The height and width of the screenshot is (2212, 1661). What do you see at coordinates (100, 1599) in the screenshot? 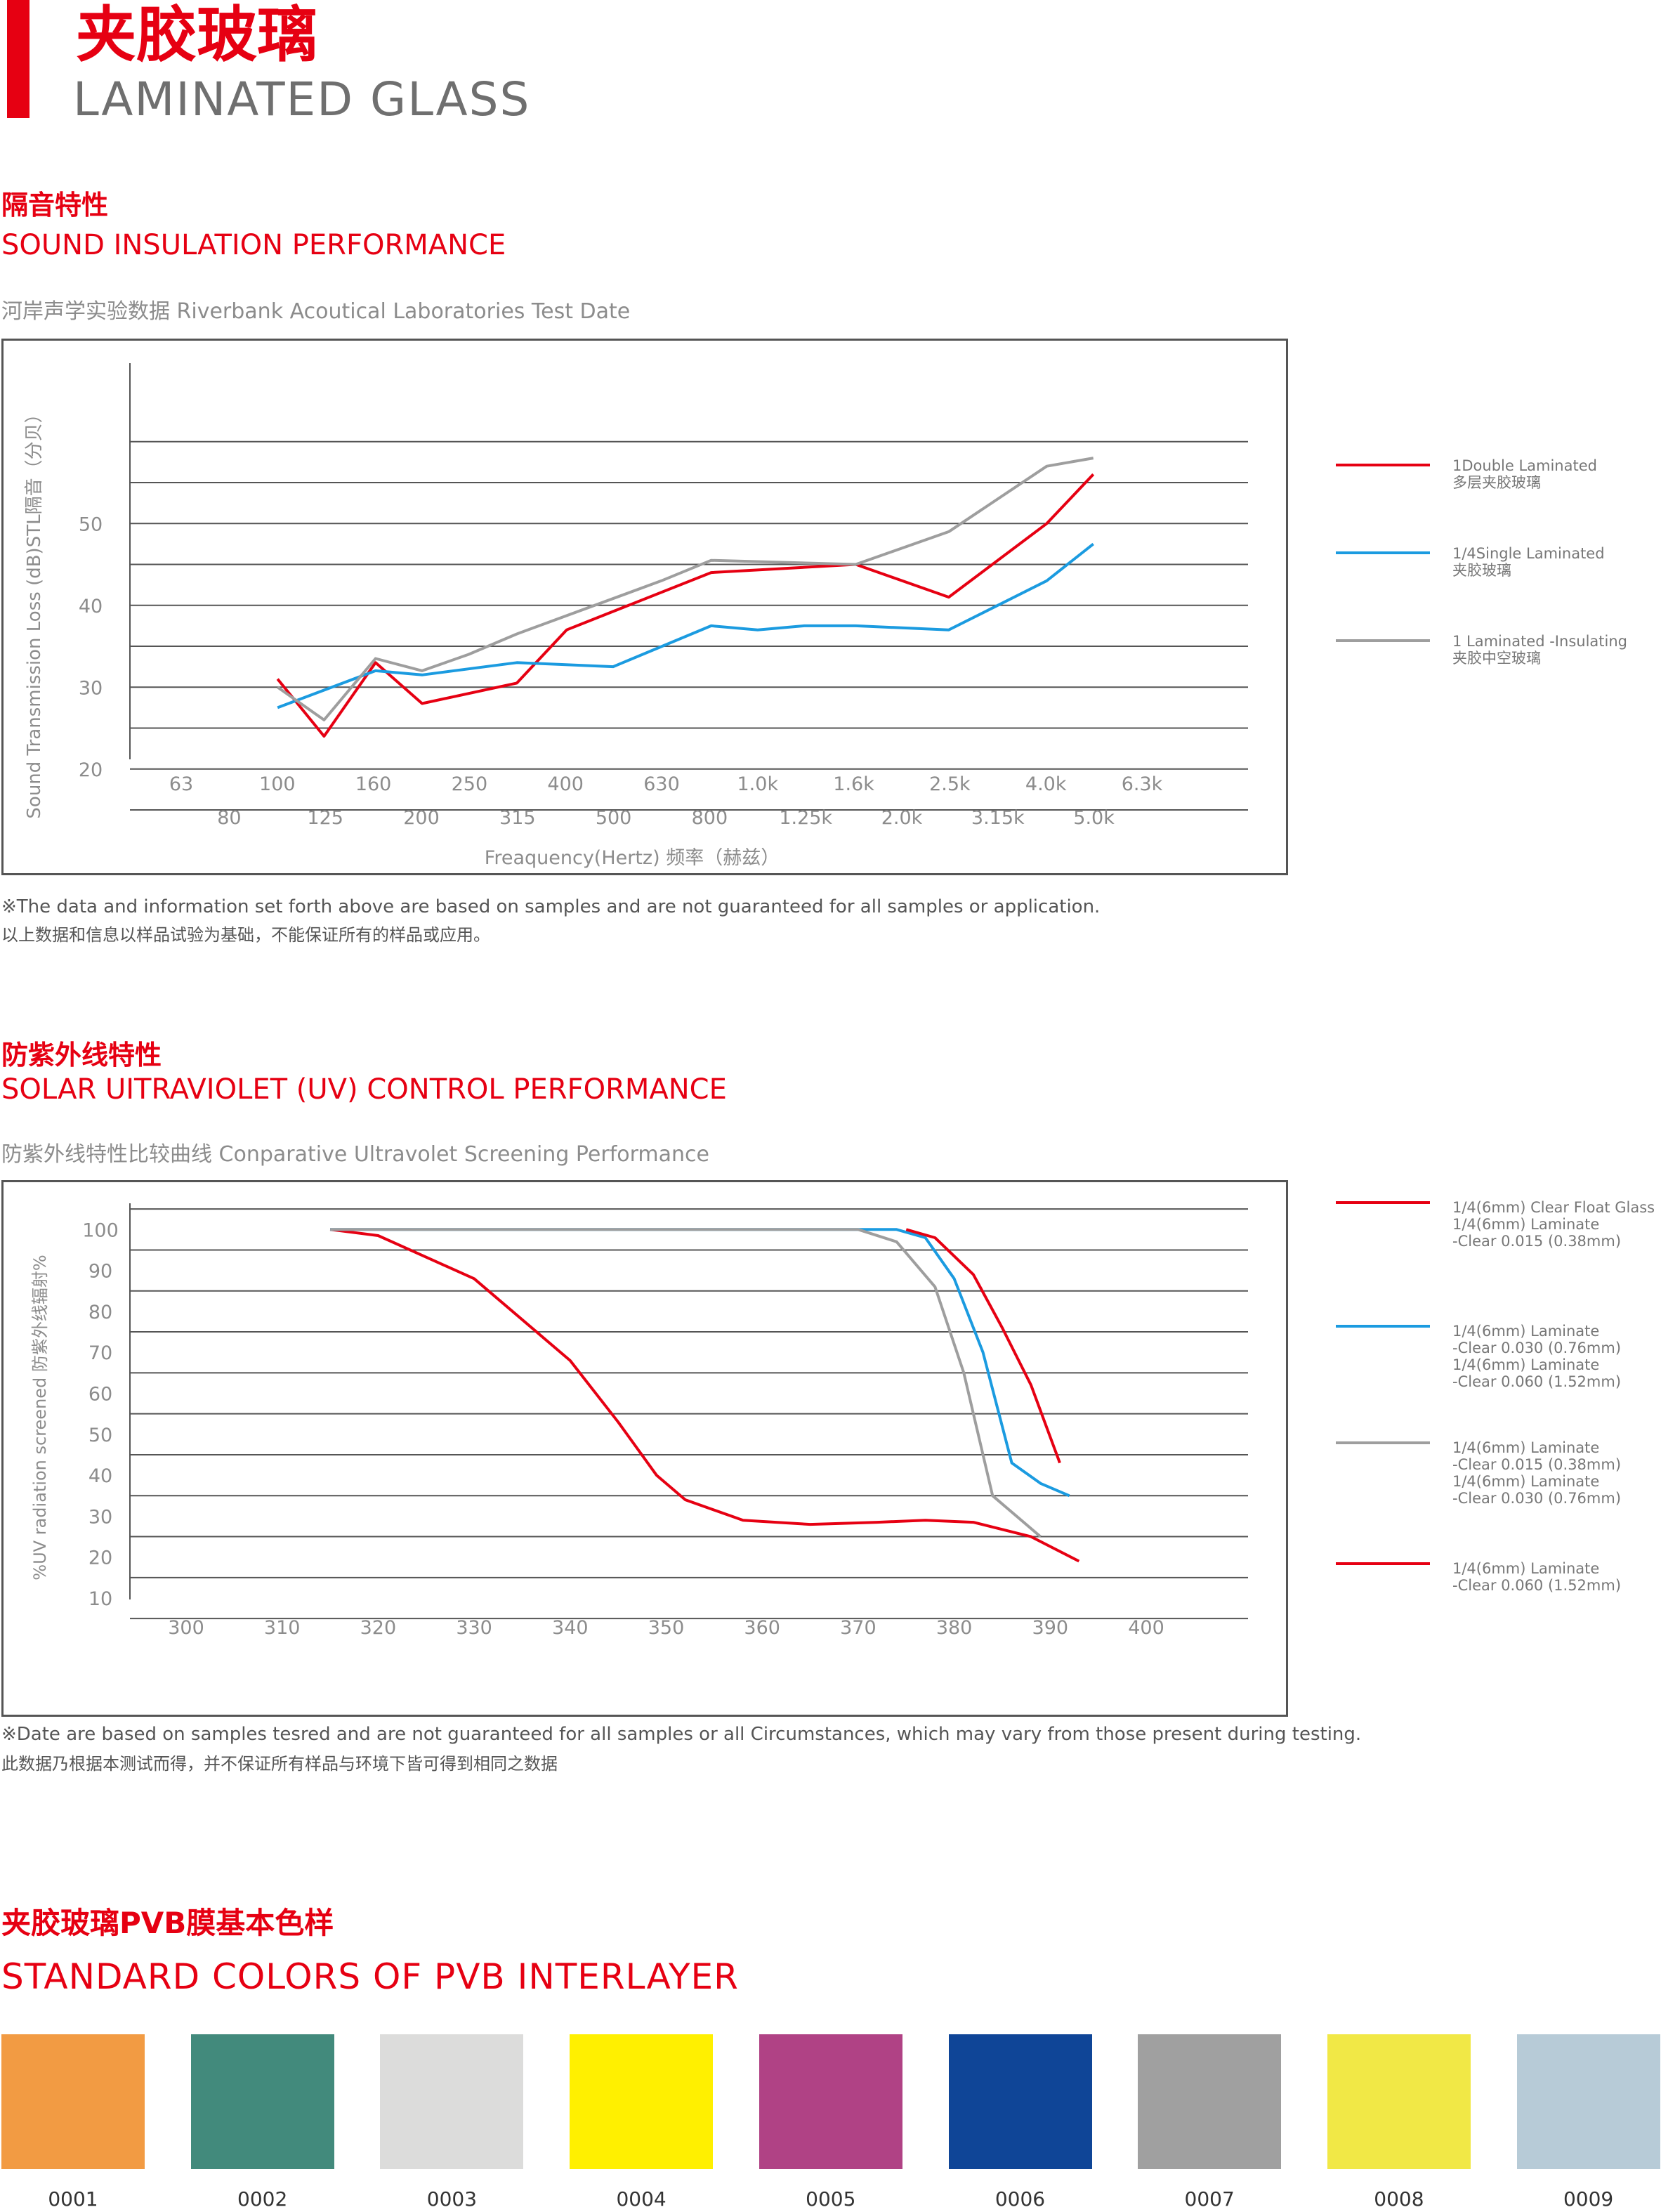
I see `uv-y-tick-label: 10` at bounding box center [100, 1599].